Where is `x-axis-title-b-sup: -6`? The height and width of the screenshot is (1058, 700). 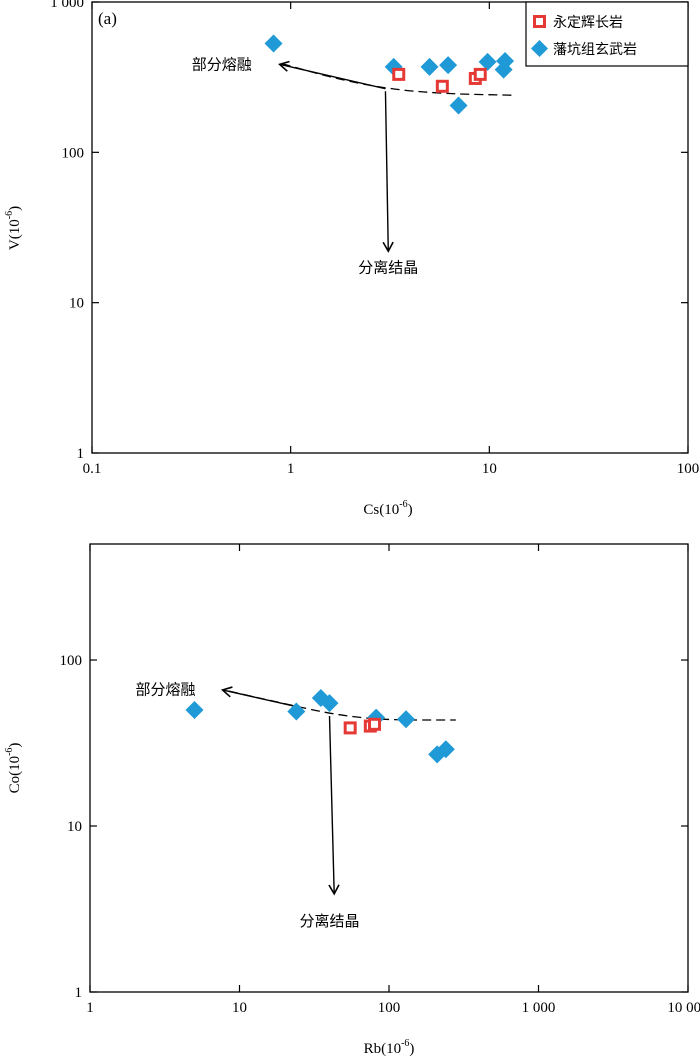 x-axis-title-b-sup: -6 is located at coordinates (405, 1043).